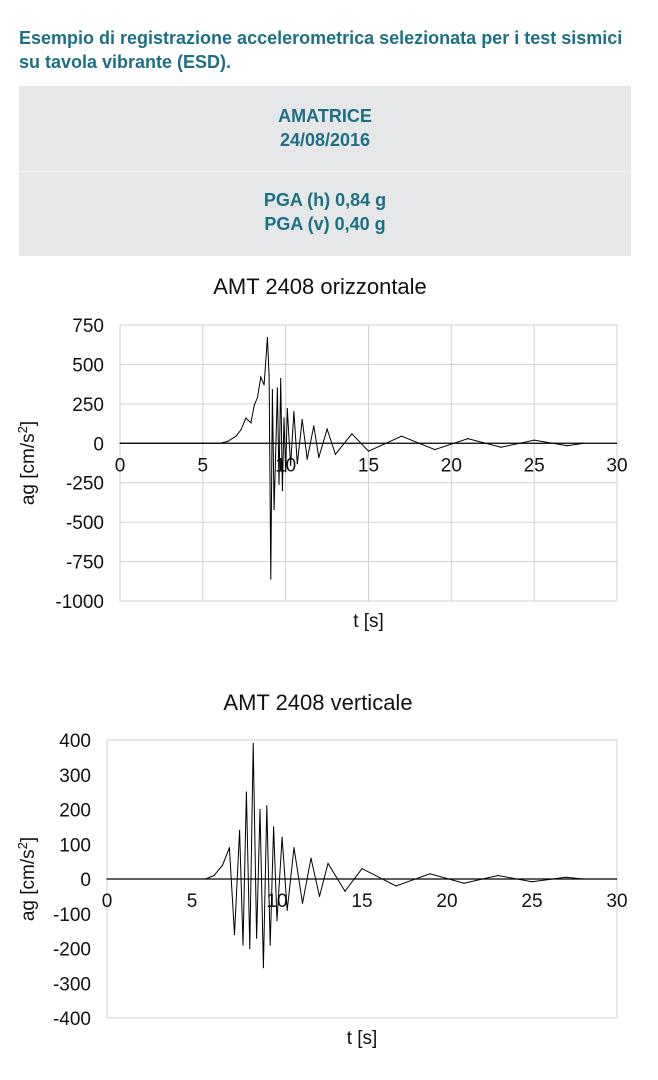  What do you see at coordinates (28, 469) in the screenshot?
I see `chart-0-ylabel-base: ag [cm/s` at bounding box center [28, 469].